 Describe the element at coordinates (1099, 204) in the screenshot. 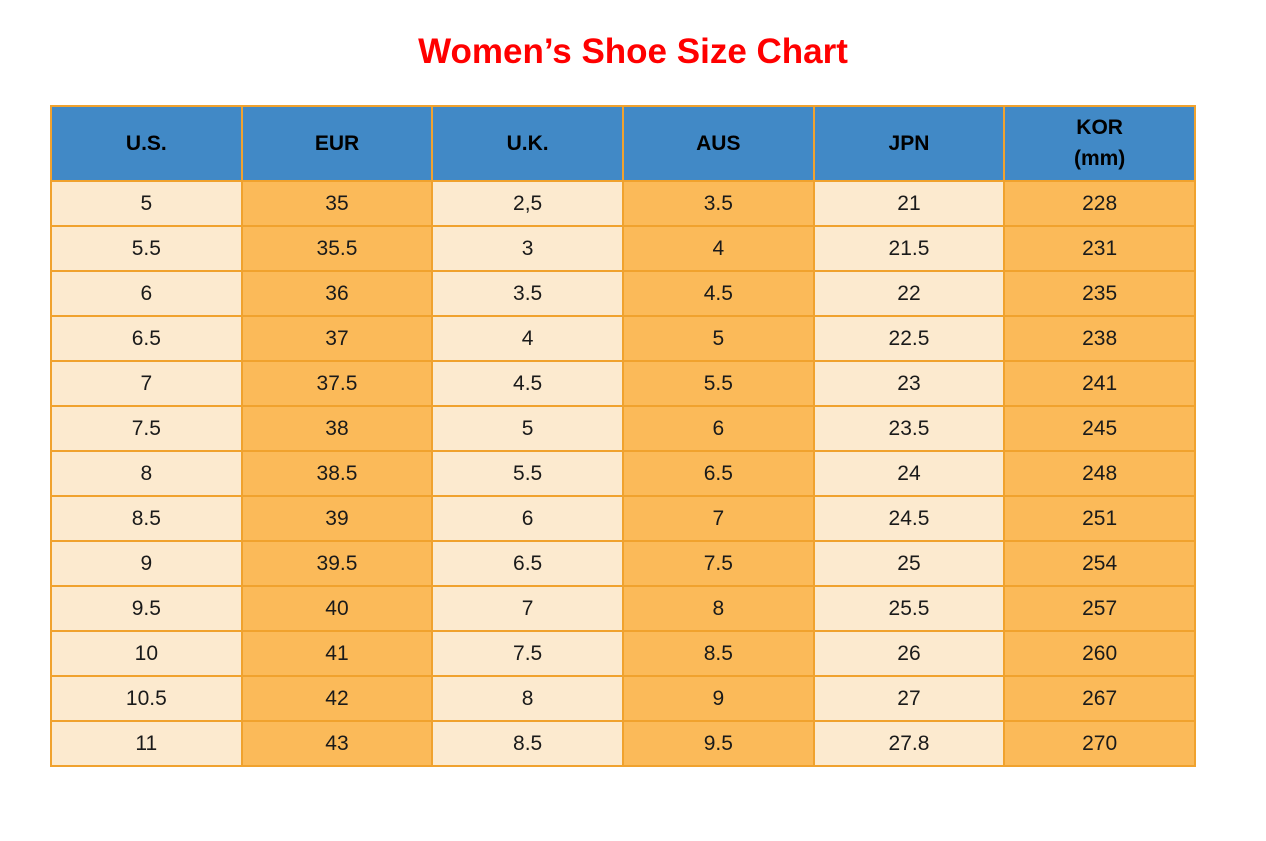

I see `cell-kor: 228` at that location.